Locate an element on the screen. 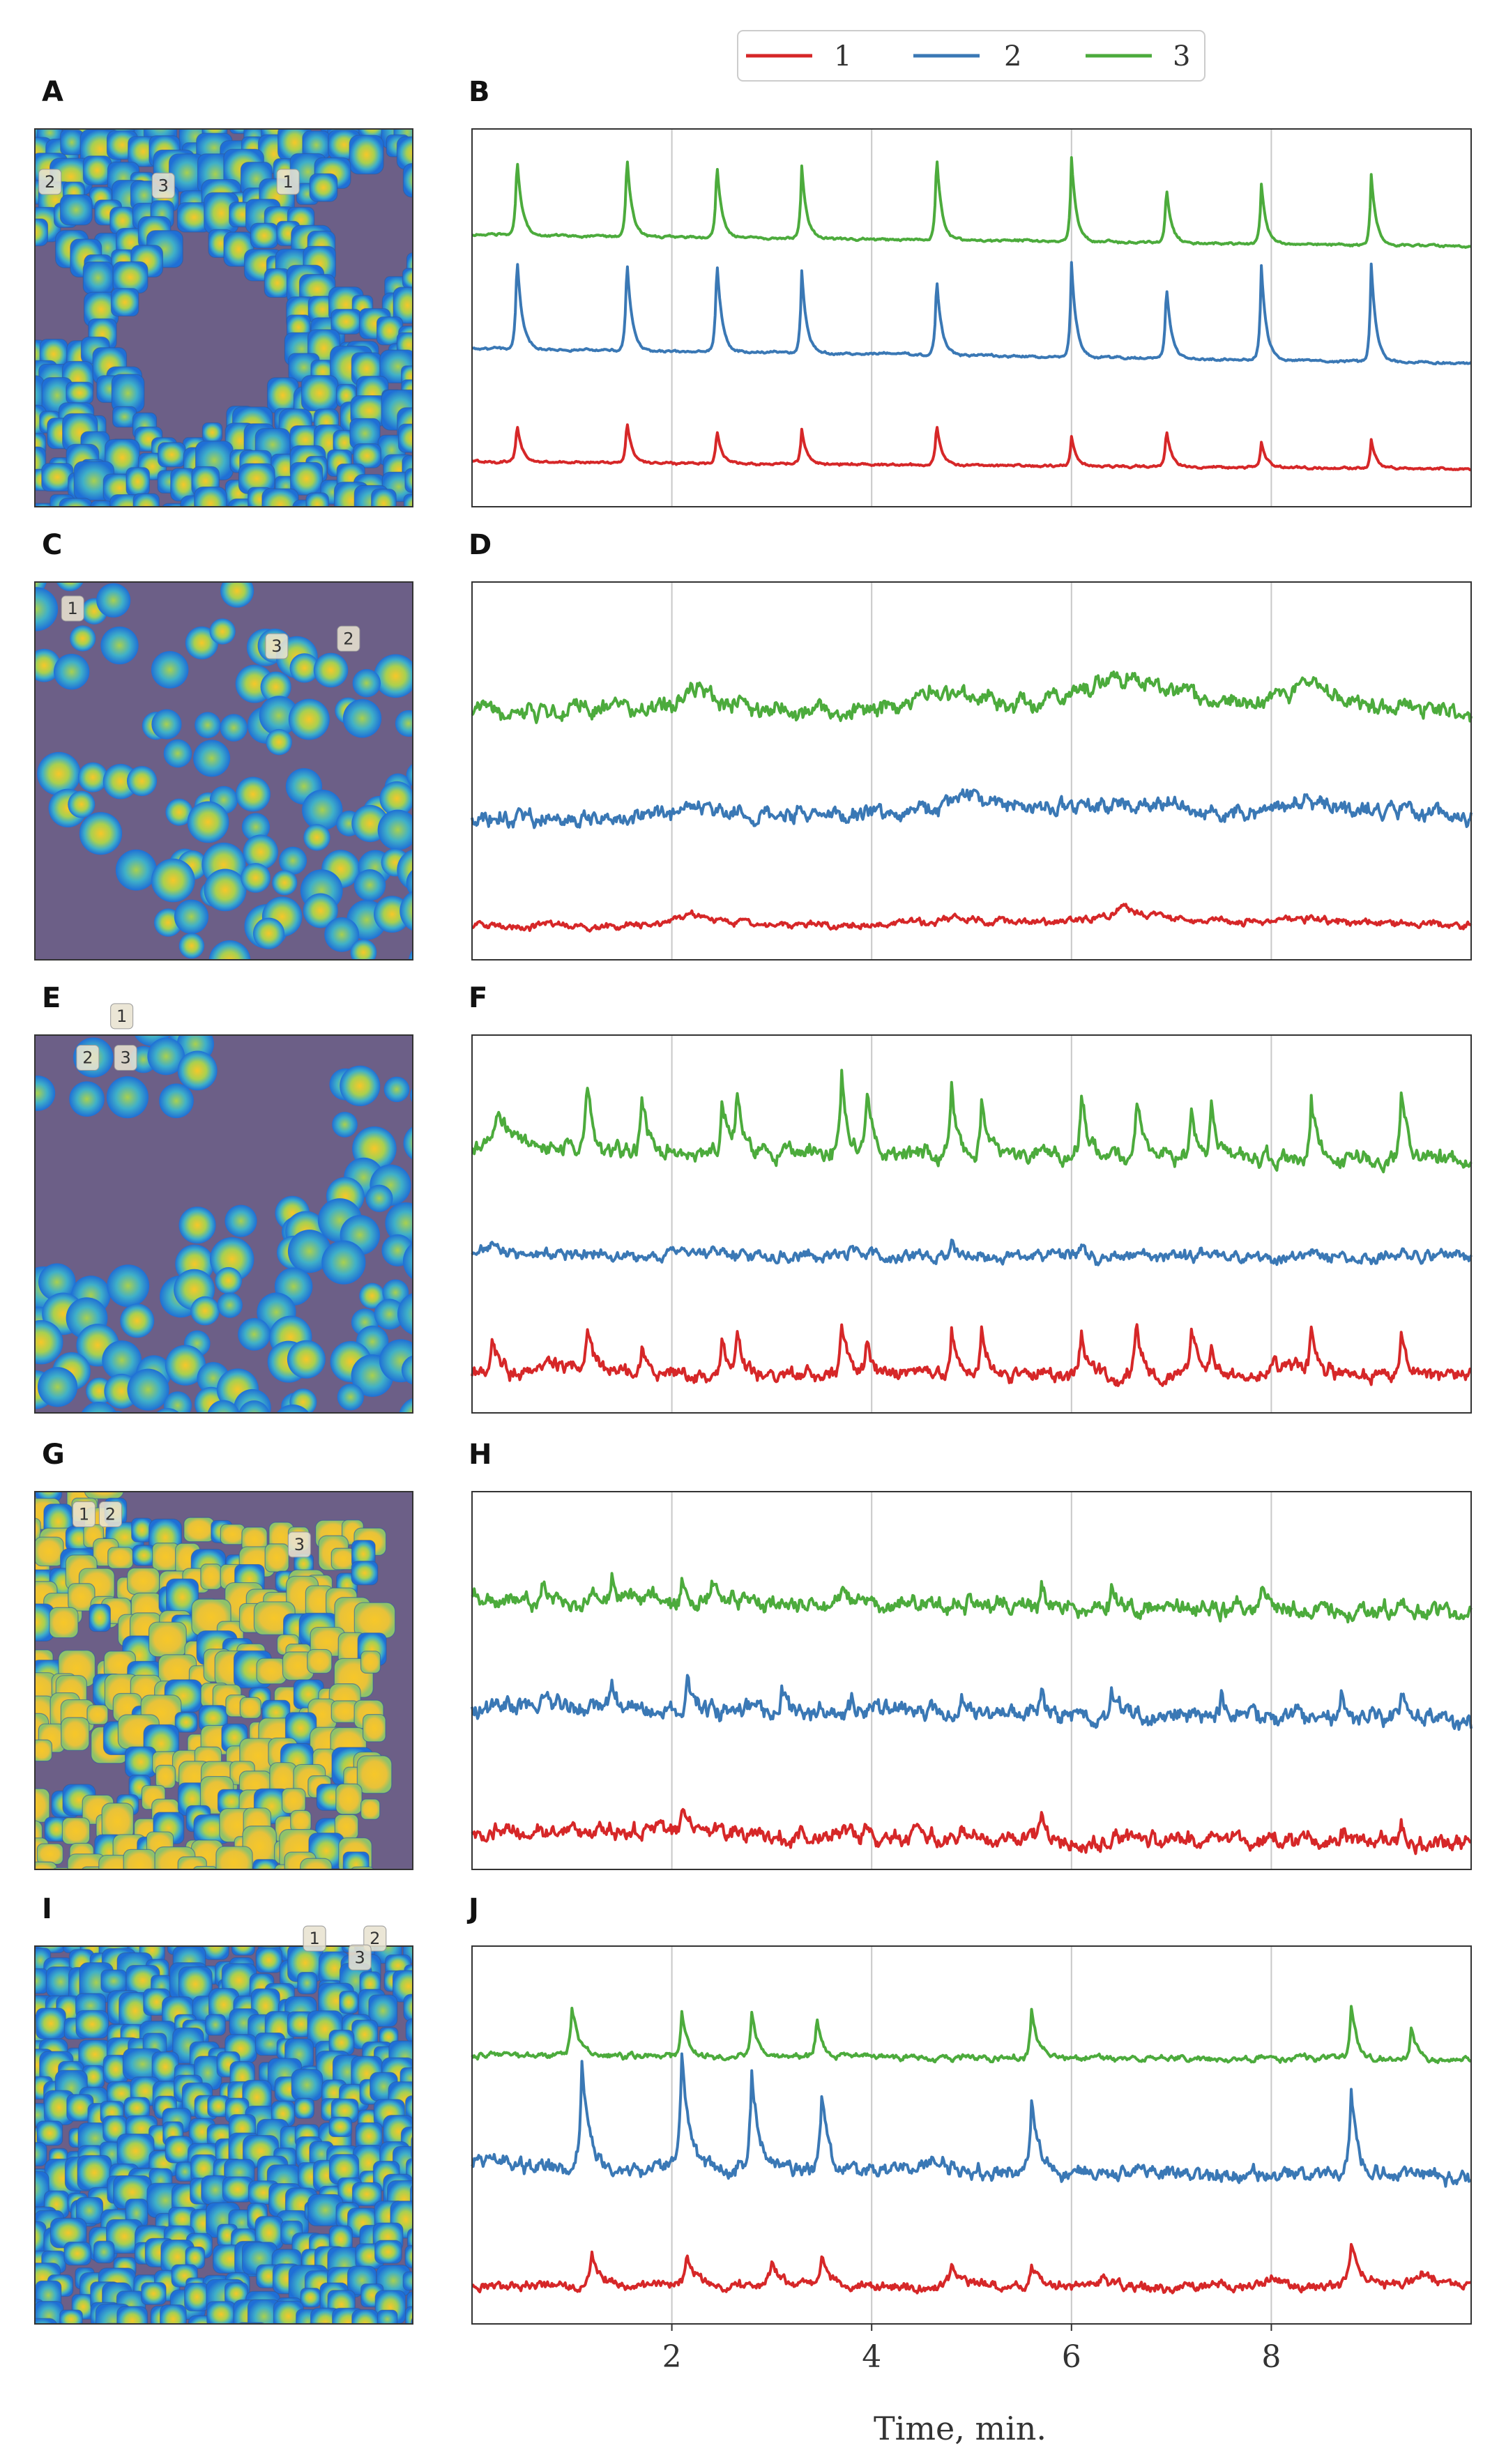 The image size is (1506, 2464). map-panel-g: G 1 2 3 is located at coordinates (223, 1654).